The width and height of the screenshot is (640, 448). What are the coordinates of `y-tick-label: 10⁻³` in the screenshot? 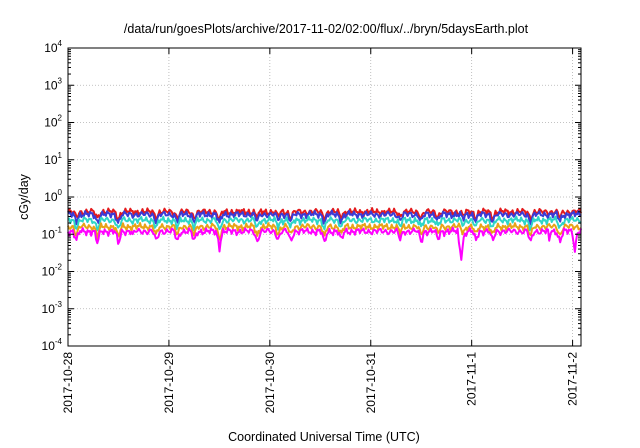 It's located at (52, 308).